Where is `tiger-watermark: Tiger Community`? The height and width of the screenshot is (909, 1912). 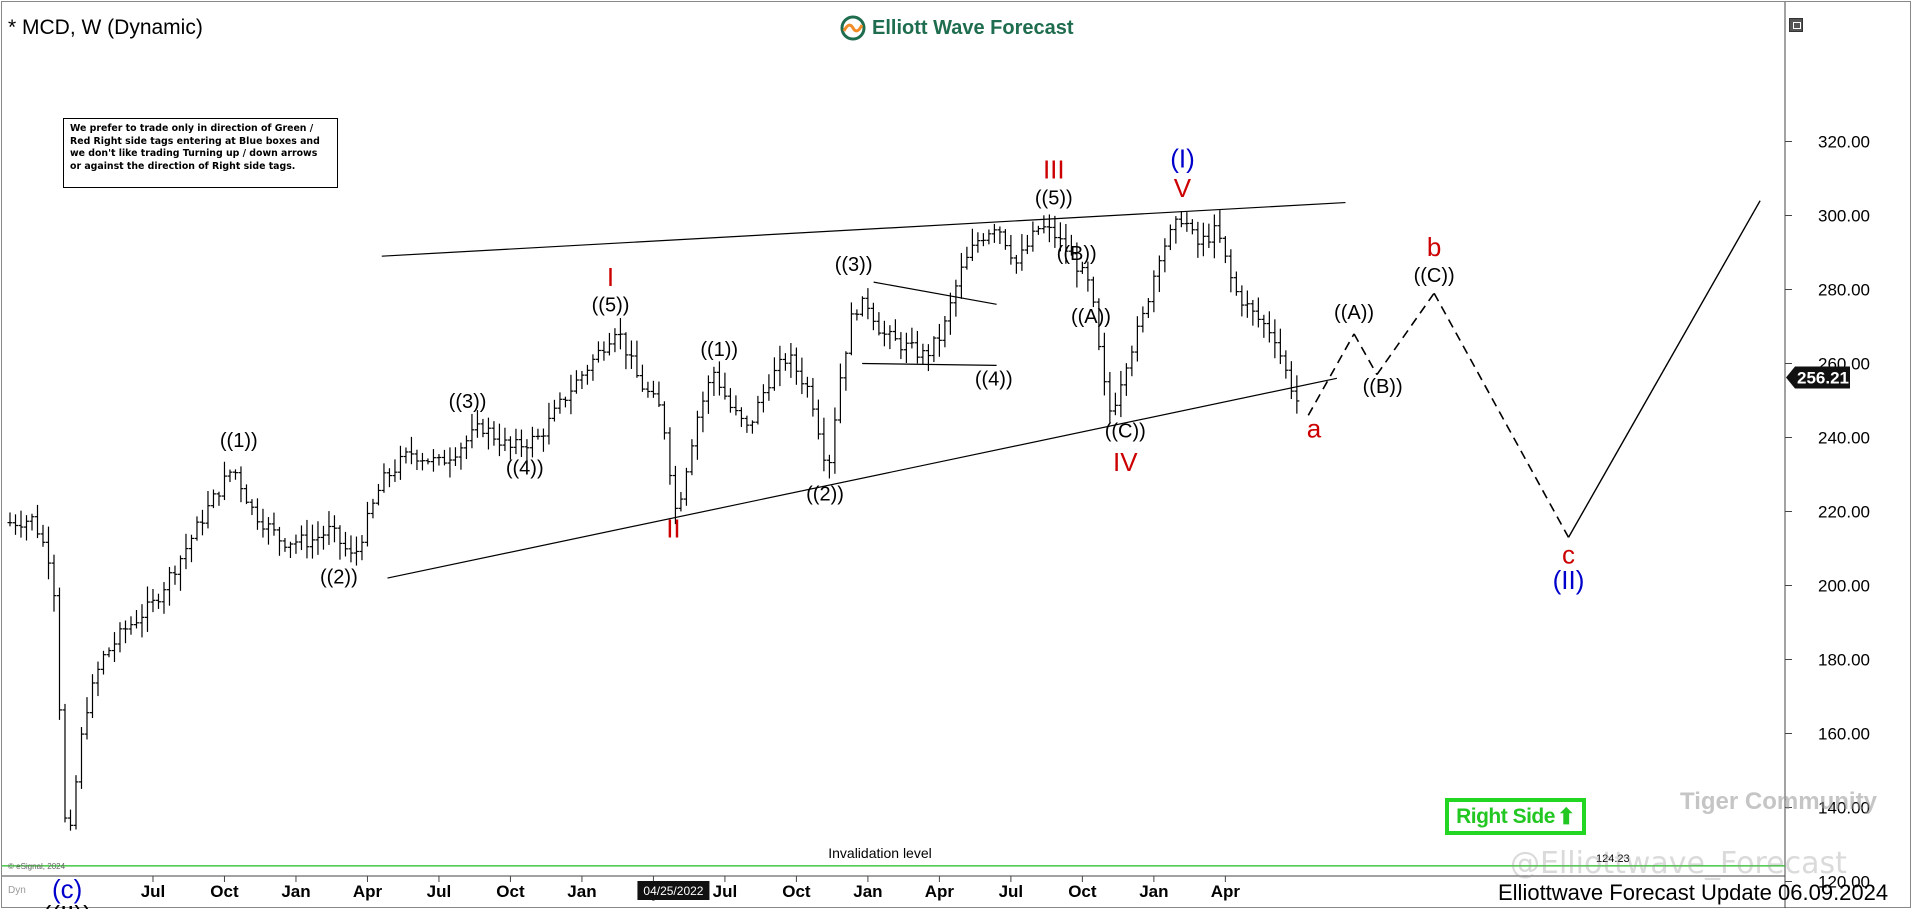
tiger-watermark: Tiger Community is located at coordinates (1778, 801).